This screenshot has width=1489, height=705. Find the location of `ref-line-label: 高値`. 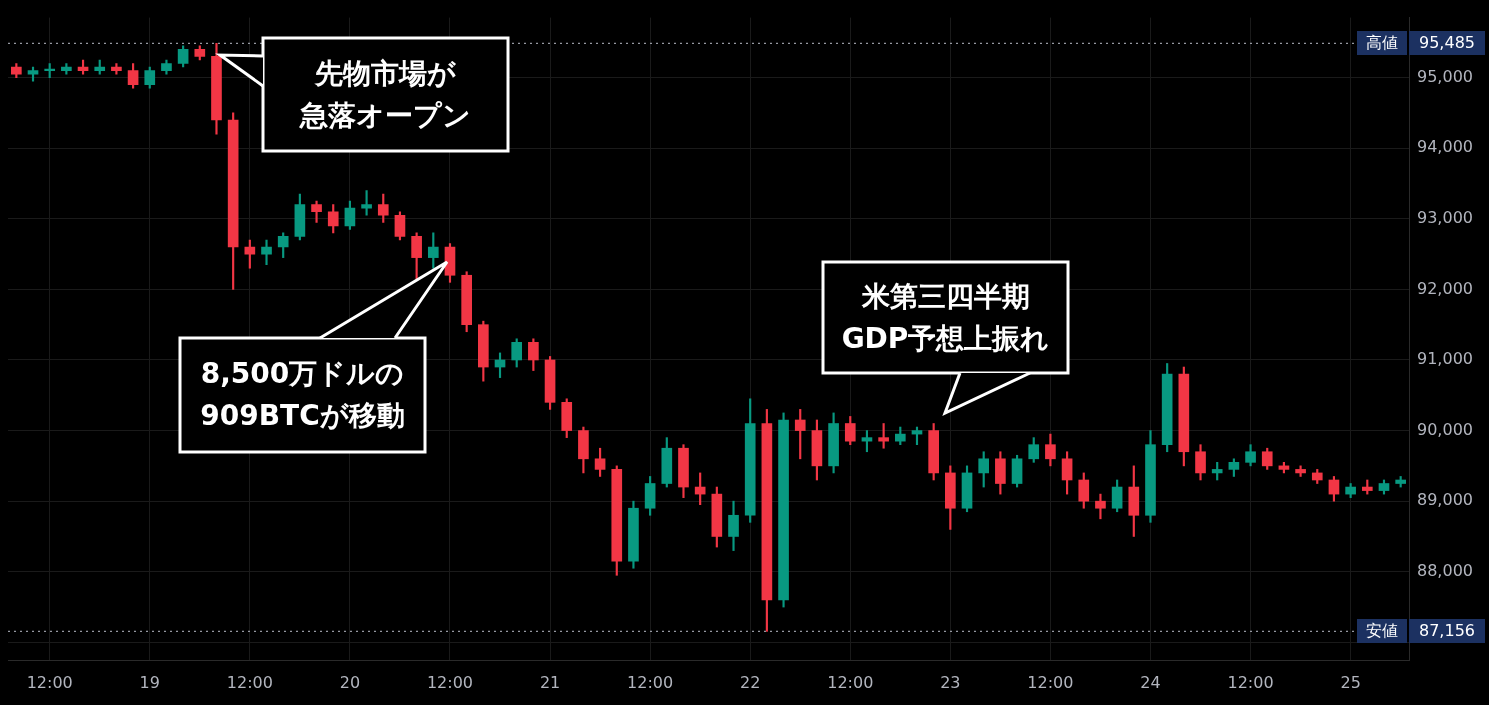

ref-line-label: 高値 is located at coordinates (1382, 43).